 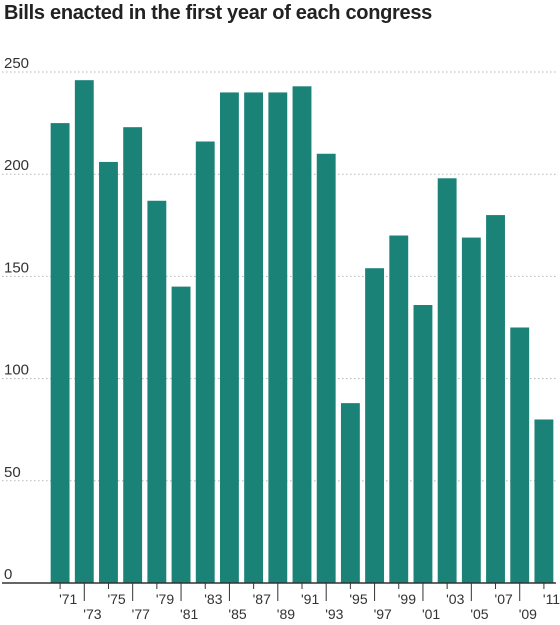 I want to click on x-tick-label: '71, so click(x=68, y=599).